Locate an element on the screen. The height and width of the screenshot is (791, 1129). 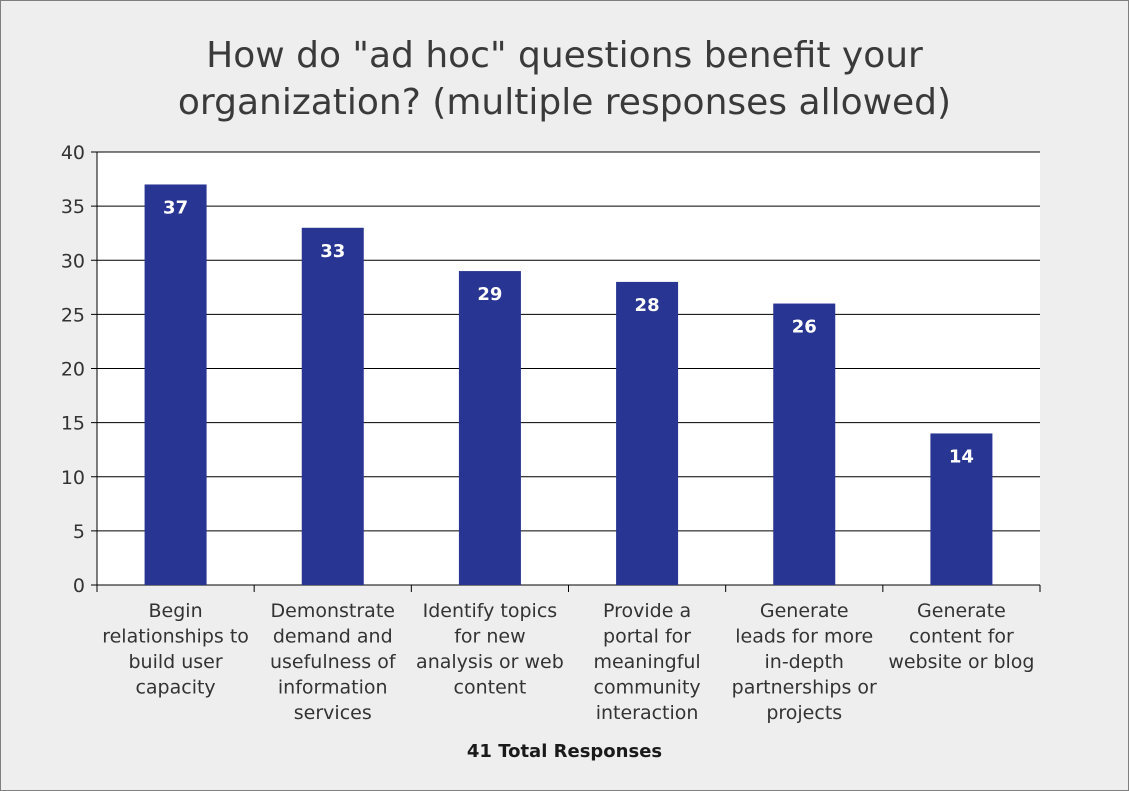
x-category-label-line: community is located at coordinates (647, 688).